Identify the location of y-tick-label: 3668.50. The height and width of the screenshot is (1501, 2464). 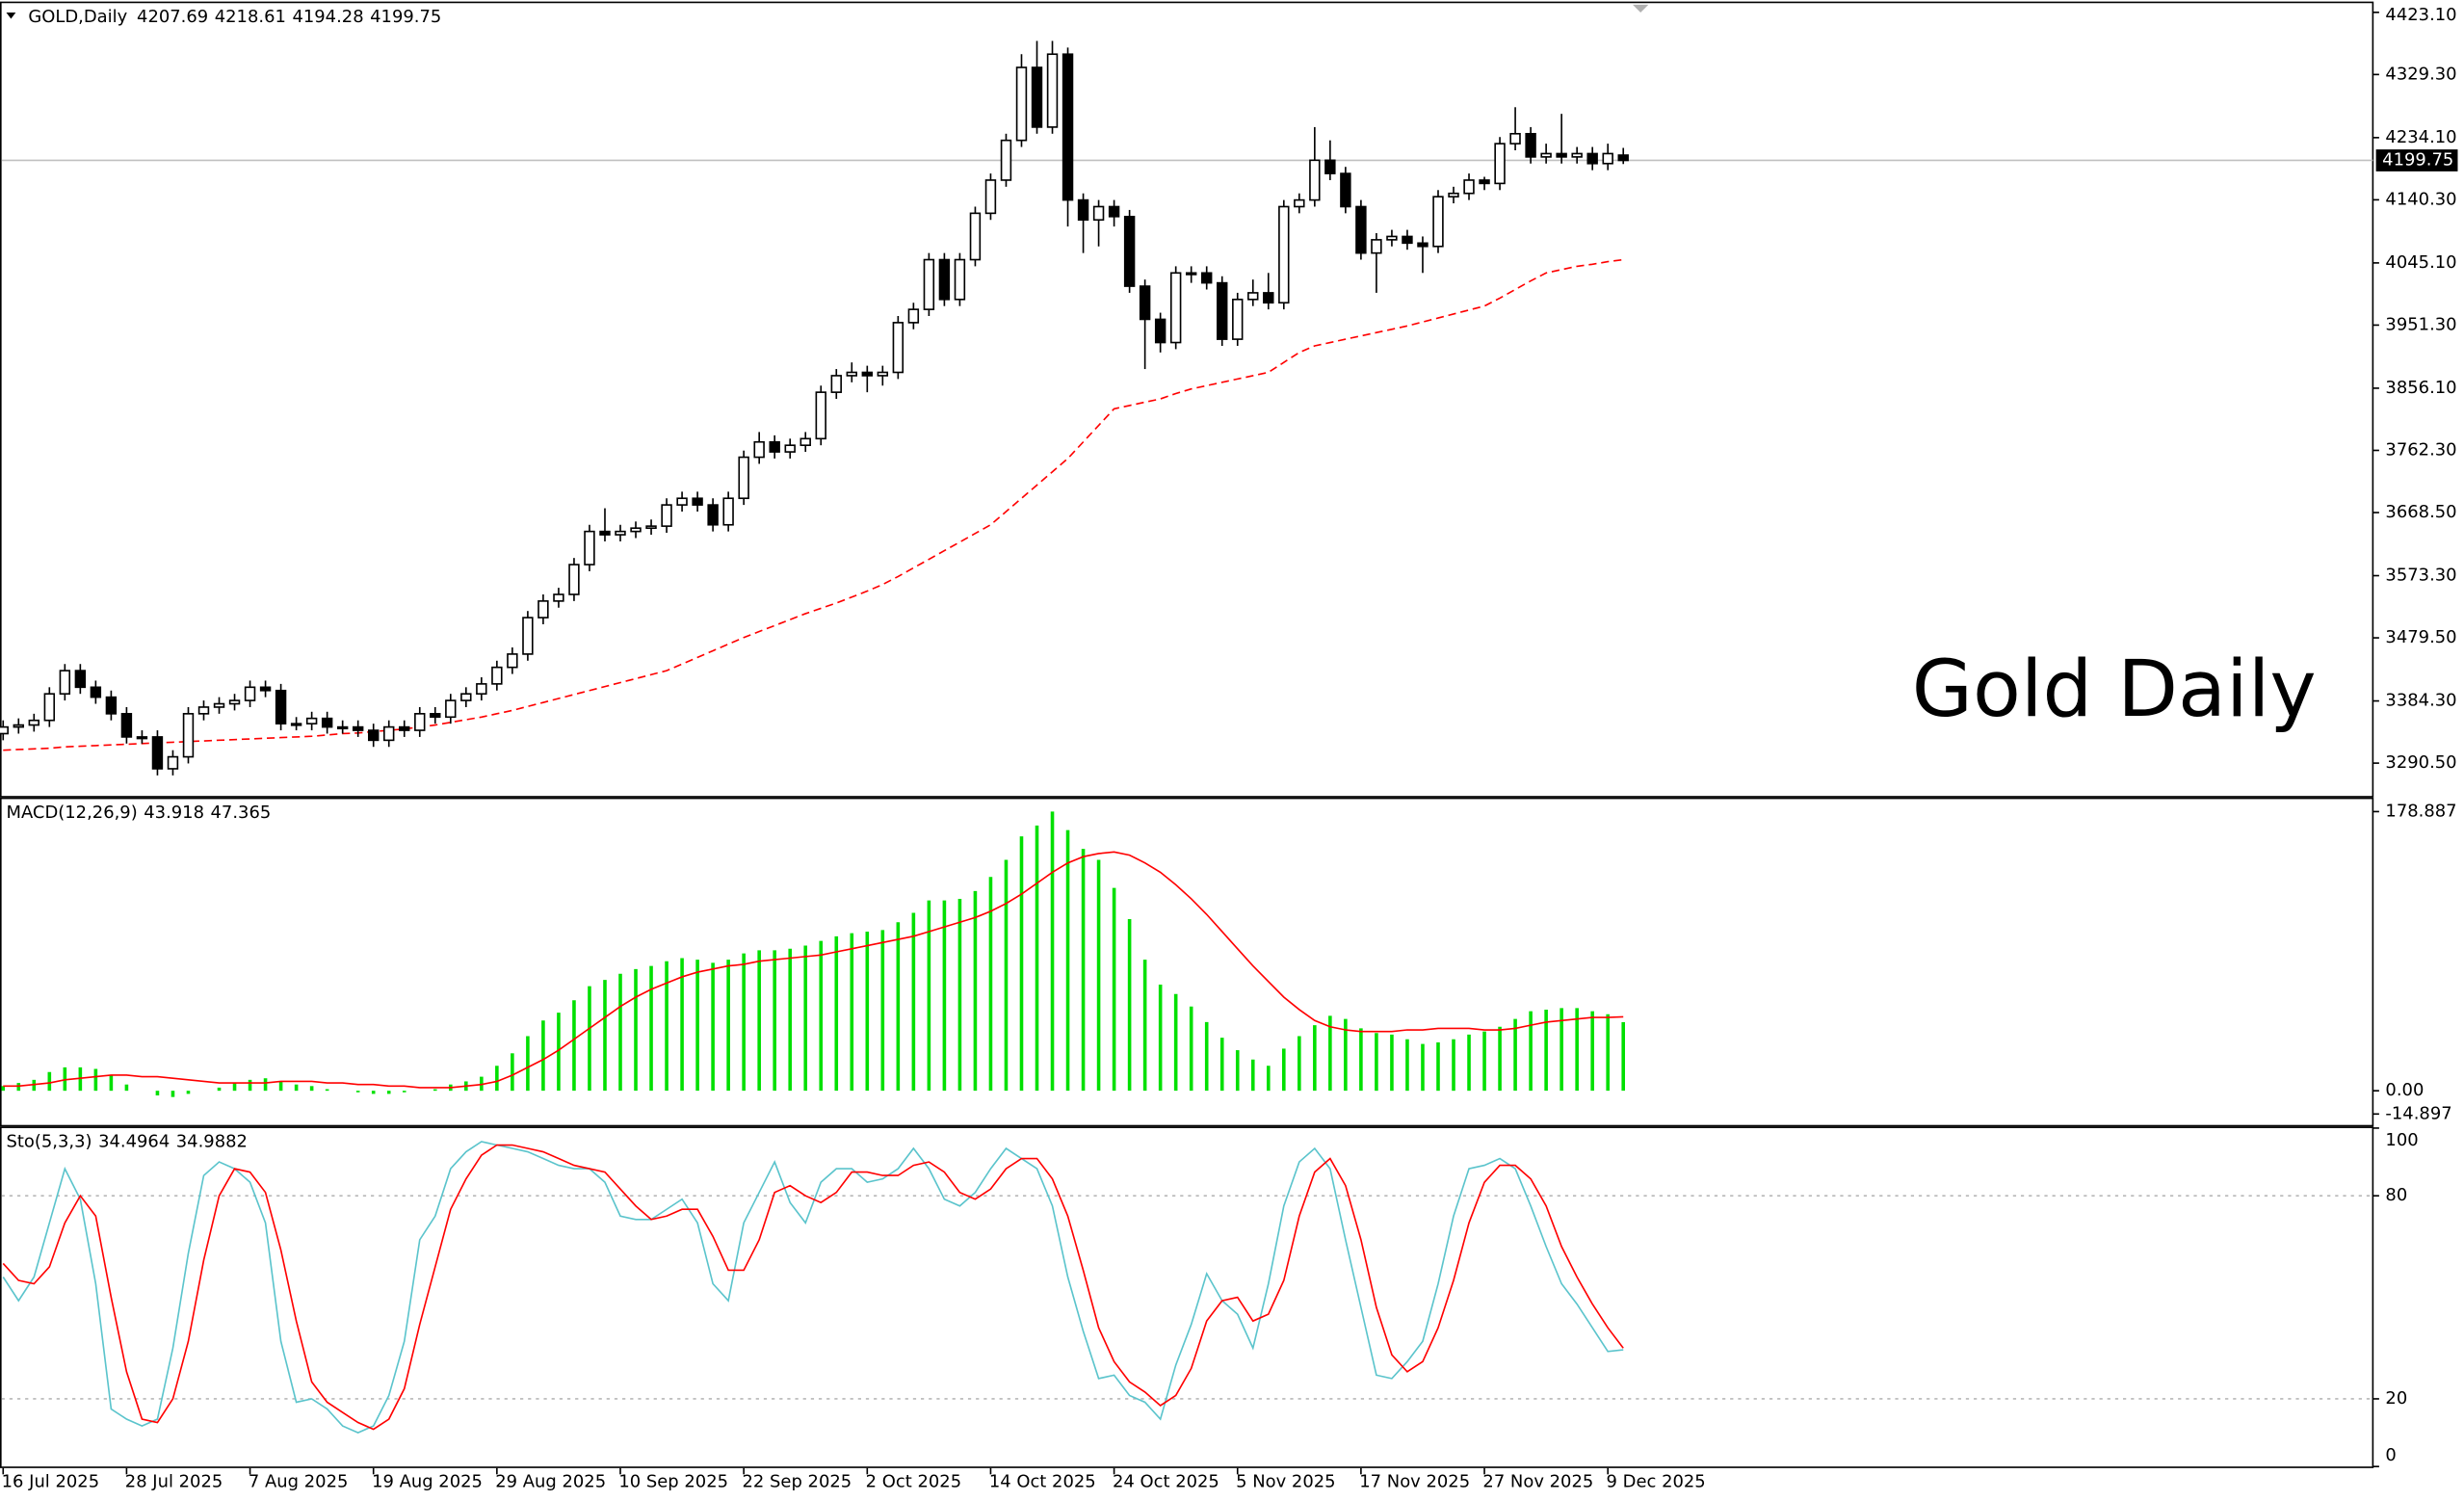
(2420, 512).